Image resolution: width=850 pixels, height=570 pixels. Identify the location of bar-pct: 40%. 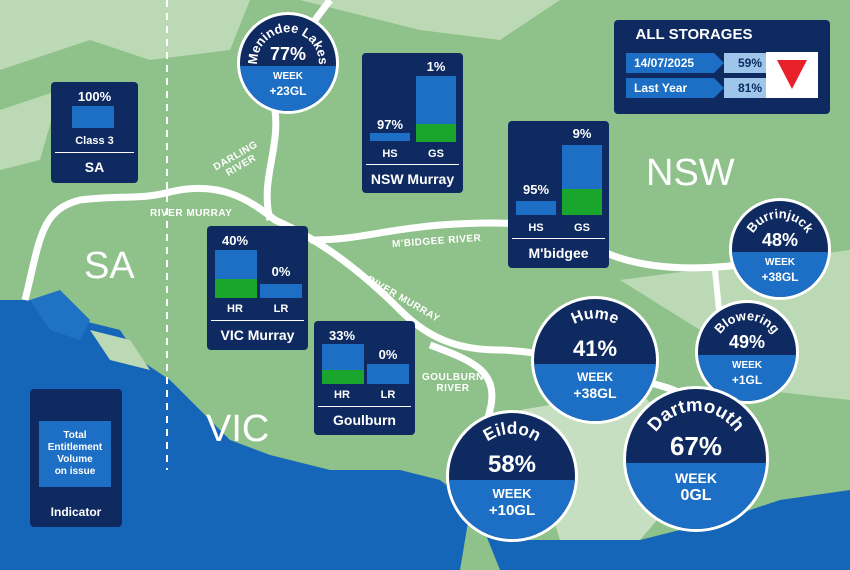
(235, 240).